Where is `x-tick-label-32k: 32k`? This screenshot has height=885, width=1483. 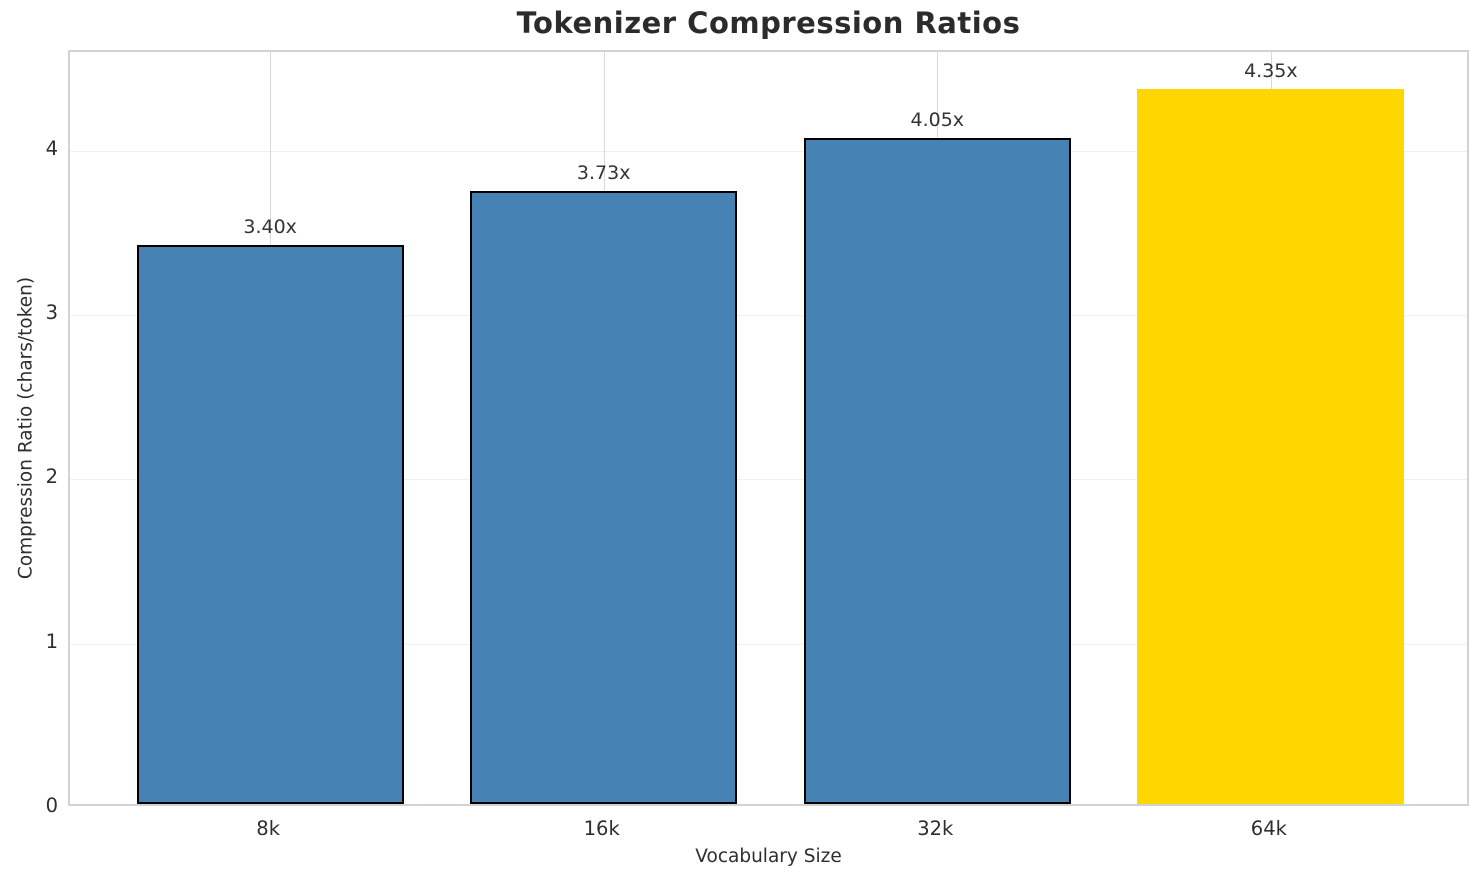 x-tick-label-32k: 32k is located at coordinates (935, 828).